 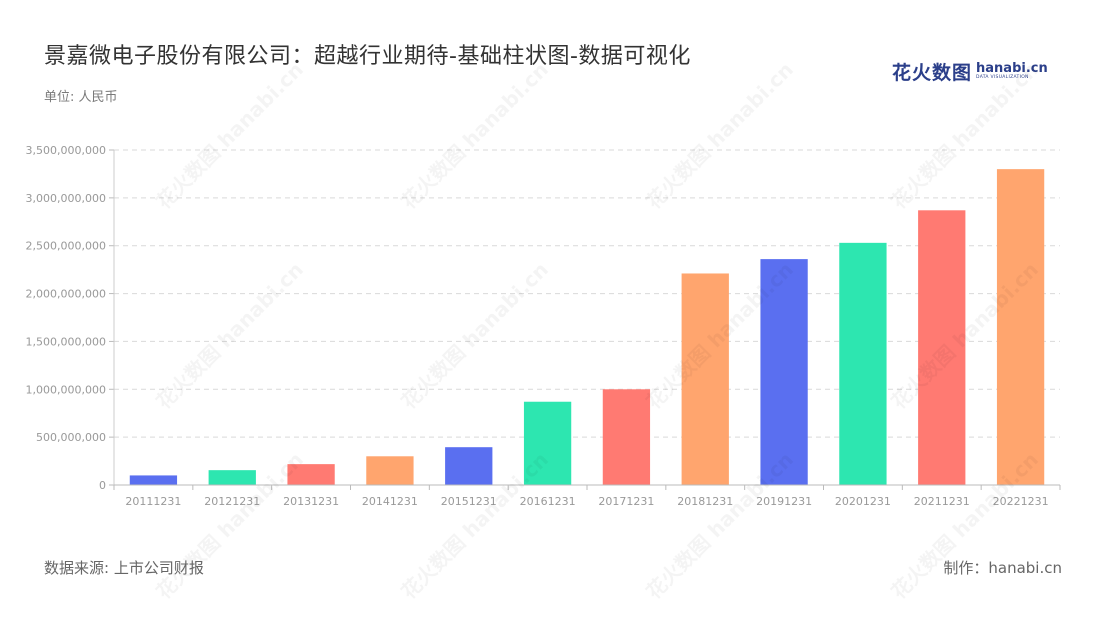 I want to click on x-tick-label: 20221231, so click(x=1021, y=501).